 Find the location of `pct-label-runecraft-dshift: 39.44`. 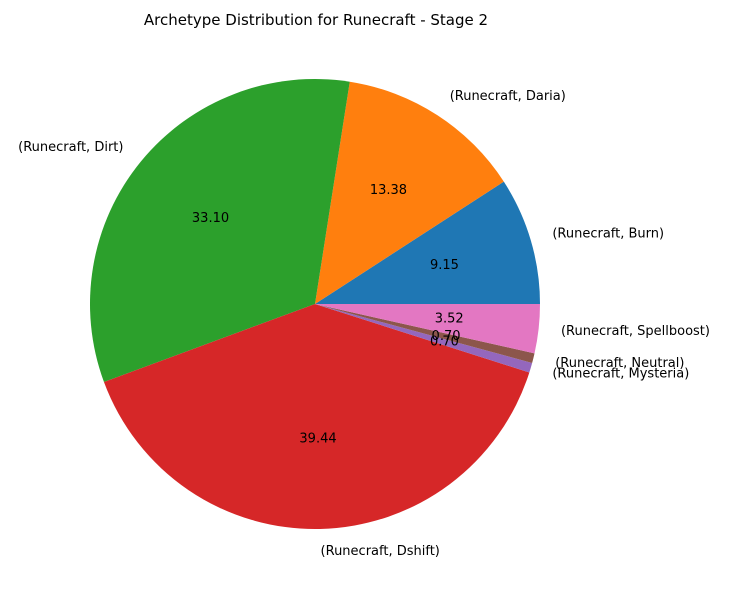

pct-label-runecraft-dshift: 39.44 is located at coordinates (317, 438).